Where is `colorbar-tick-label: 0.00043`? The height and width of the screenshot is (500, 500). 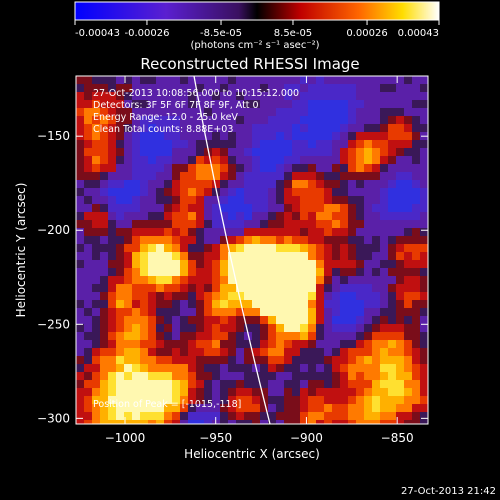 colorbar-tick-label: 0.00043 is located at coordinates (418, 33).